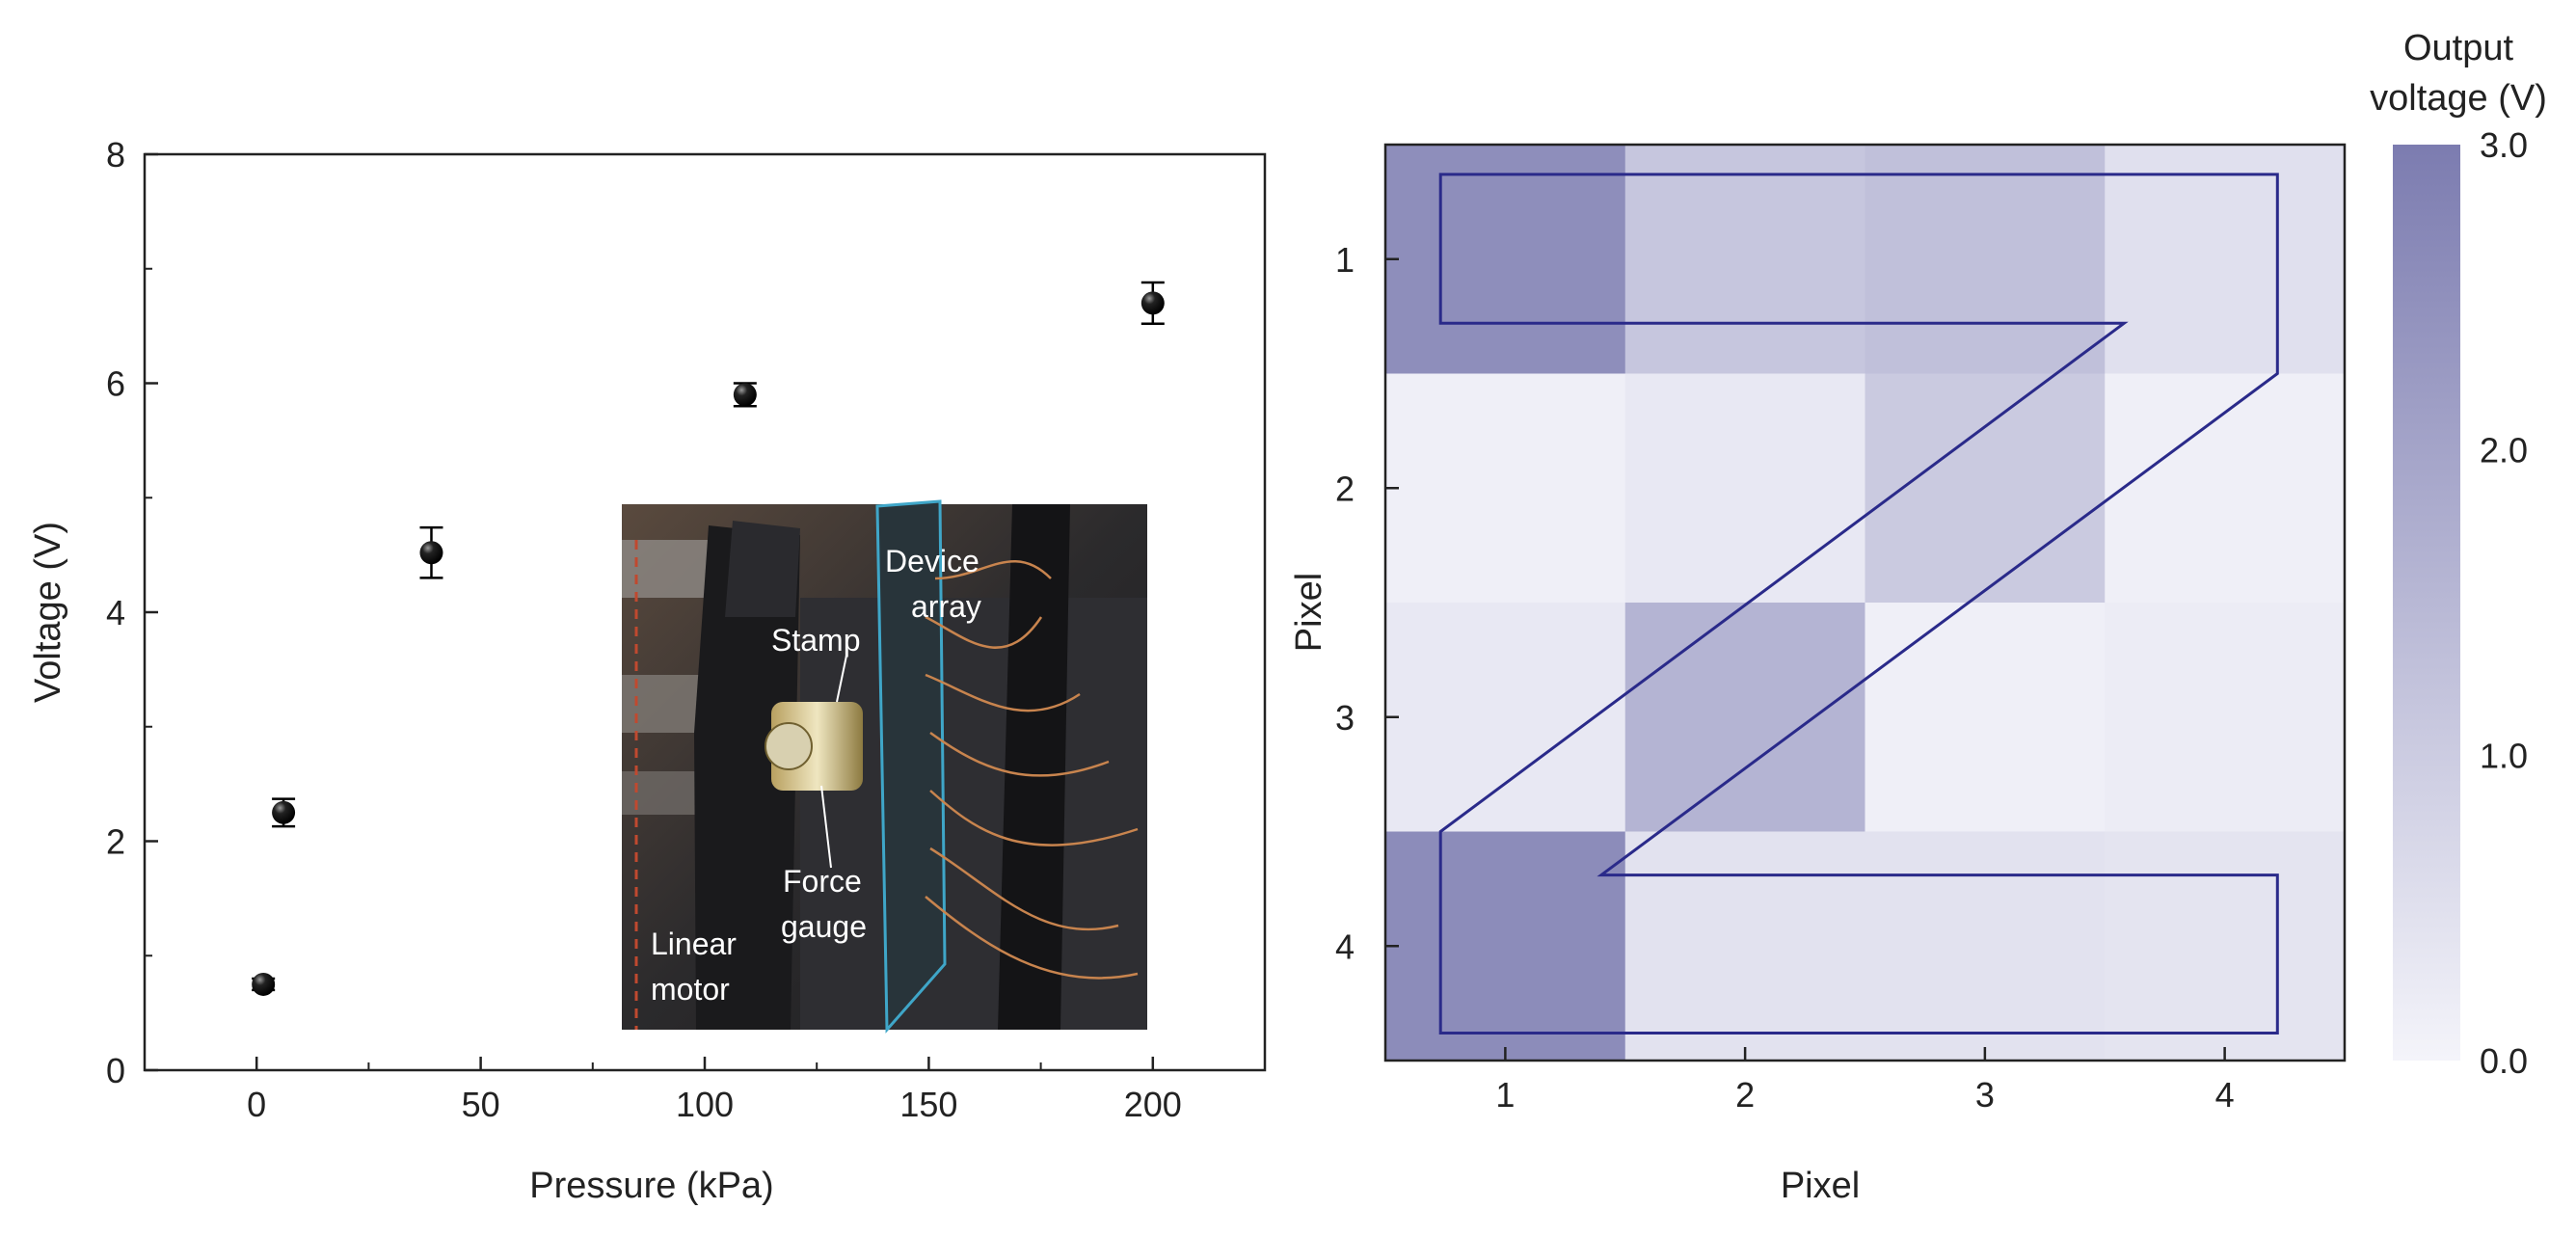 Image resolution: width=2576 pixels, height=1236 pixels. What do you see at coordinates (1865, 1081) in the screenshot?
I see `heatmap-x-ticks: 1 2 3 4` at bounding box center [1865, 1081].